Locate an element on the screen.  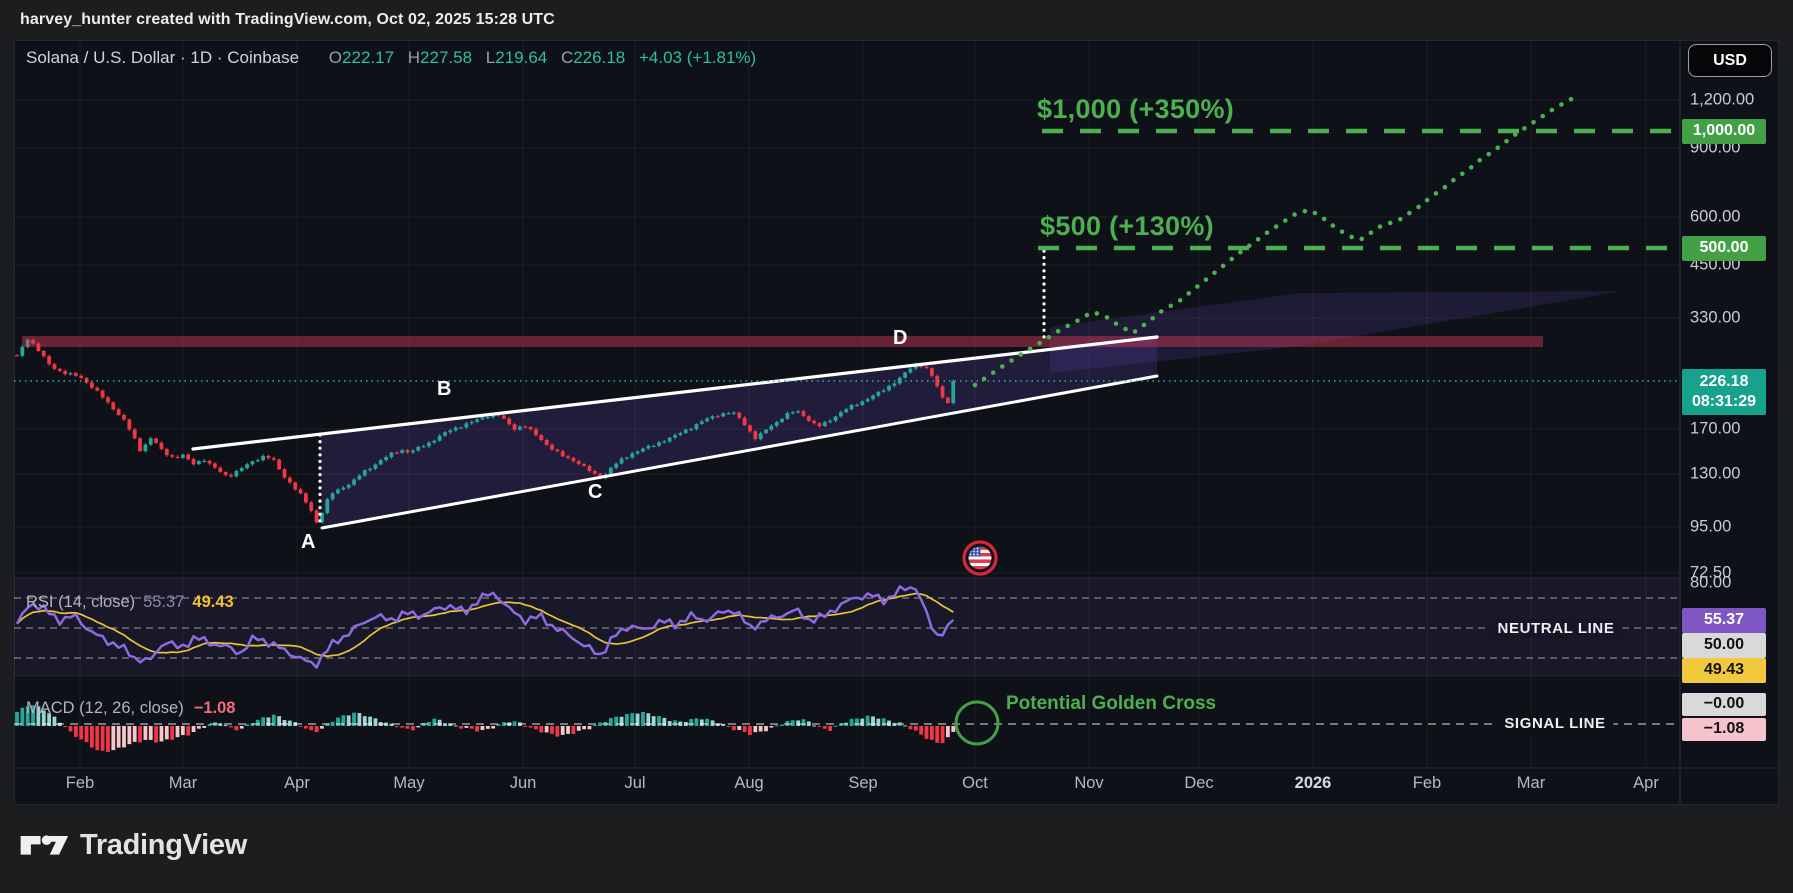
macd-pane-label: MACD (12, 26, close) −1.08 is located at coordinates (130, 708).